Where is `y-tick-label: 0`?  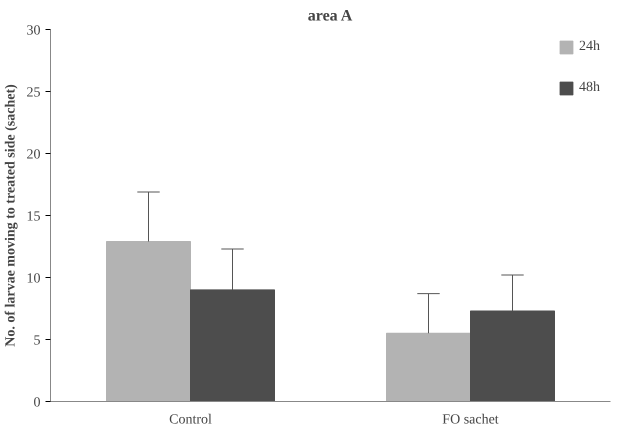 y-tick-label: 0 is located at coordinates (37, 403).